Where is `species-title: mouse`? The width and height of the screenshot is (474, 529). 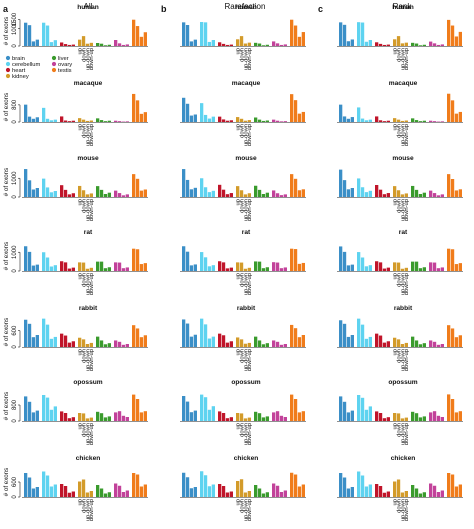 species-title: mouse is located at coordinates (403, 158).